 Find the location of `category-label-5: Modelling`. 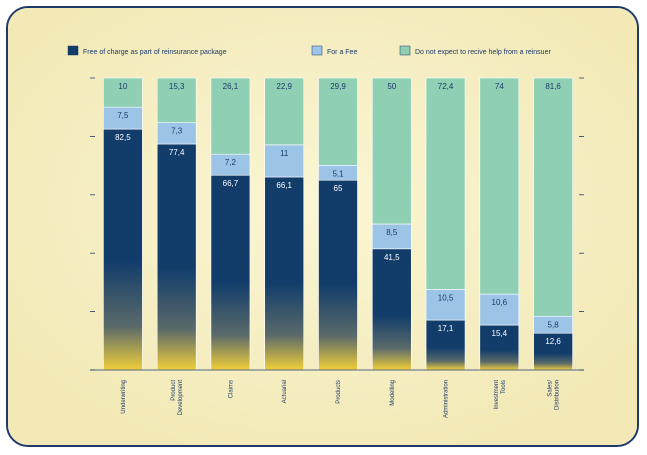

category-label-5: Modelling is located at coordinates (393, 393).